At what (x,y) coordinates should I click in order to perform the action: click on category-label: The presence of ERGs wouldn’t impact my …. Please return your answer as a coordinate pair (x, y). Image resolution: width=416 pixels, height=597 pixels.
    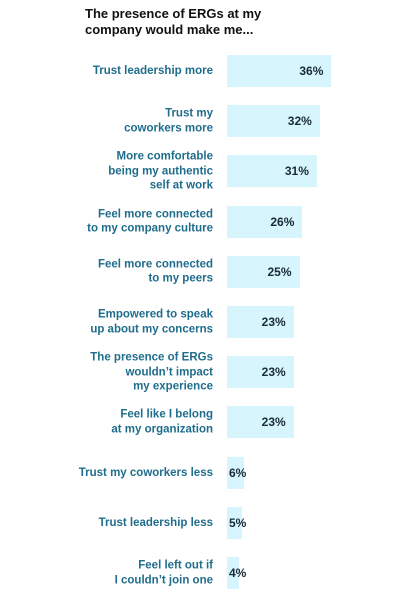
    Looking at the image, I should click on (151, 372).